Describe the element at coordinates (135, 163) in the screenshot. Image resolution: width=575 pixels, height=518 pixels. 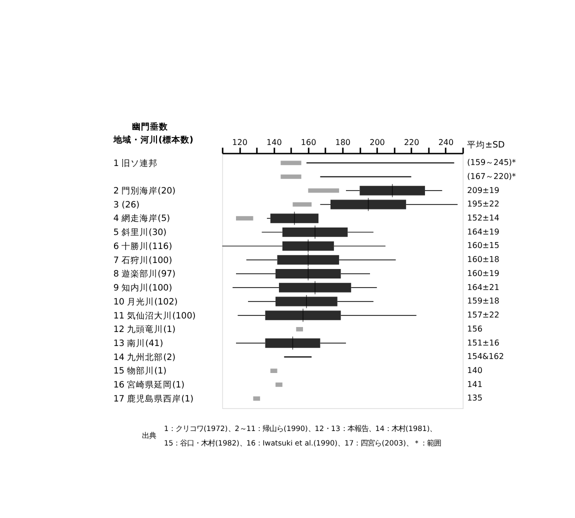
I see `y-tick-label: 1 旧ソ連邦` at that location.